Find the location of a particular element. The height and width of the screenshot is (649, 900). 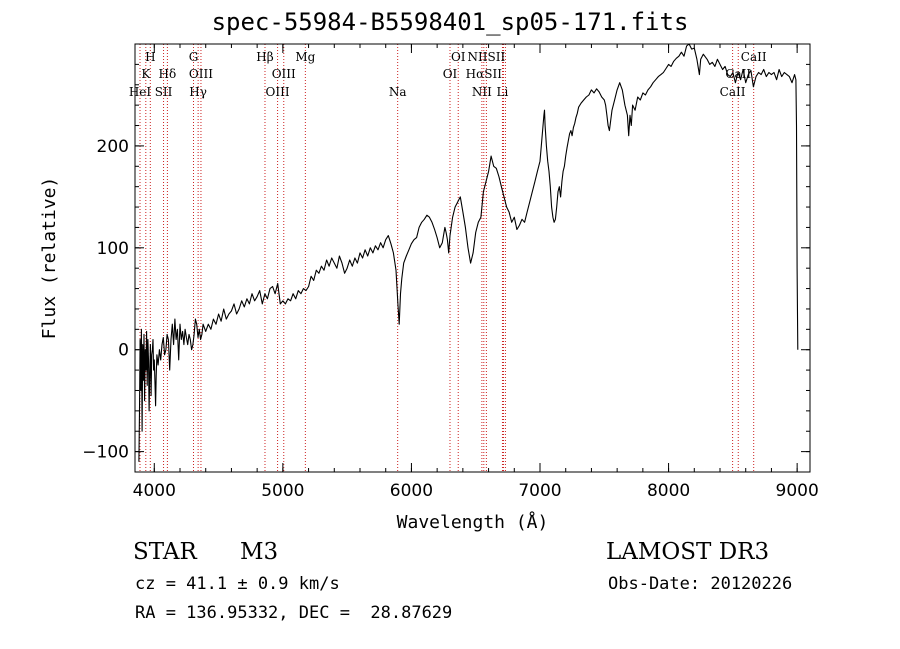

x-tick-label: 8000 is located at coordinates (668, 491).